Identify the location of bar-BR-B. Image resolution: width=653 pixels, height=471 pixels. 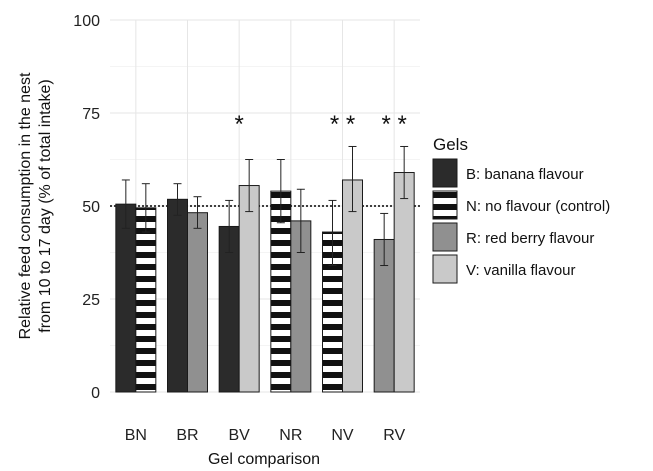
(177, 295).